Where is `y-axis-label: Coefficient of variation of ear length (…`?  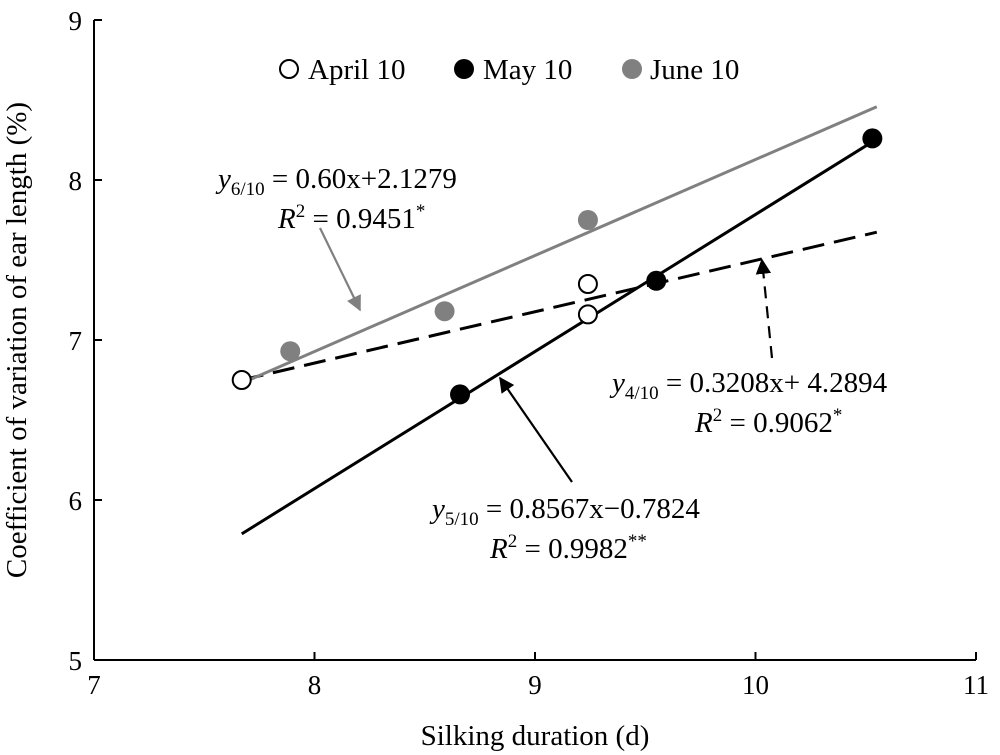 y-axis-label: Coefficient of variation of ear length (… is located at coordinates (17, 340).